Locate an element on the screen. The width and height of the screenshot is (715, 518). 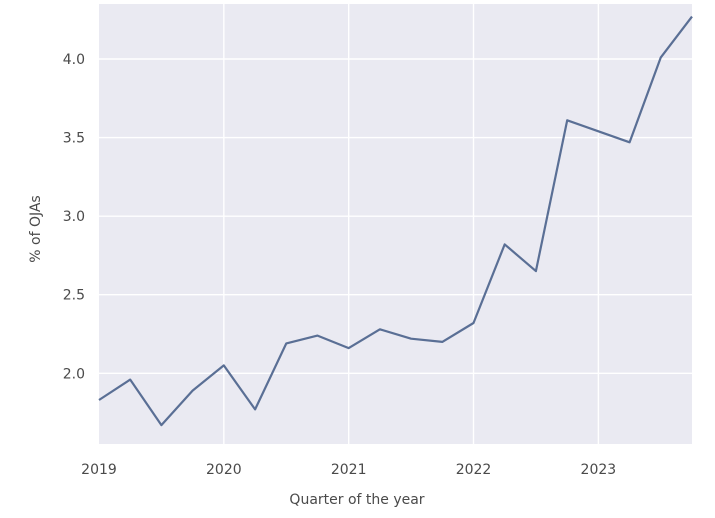
y-tick-label: 3.5 is located at coordinates (74, 139).